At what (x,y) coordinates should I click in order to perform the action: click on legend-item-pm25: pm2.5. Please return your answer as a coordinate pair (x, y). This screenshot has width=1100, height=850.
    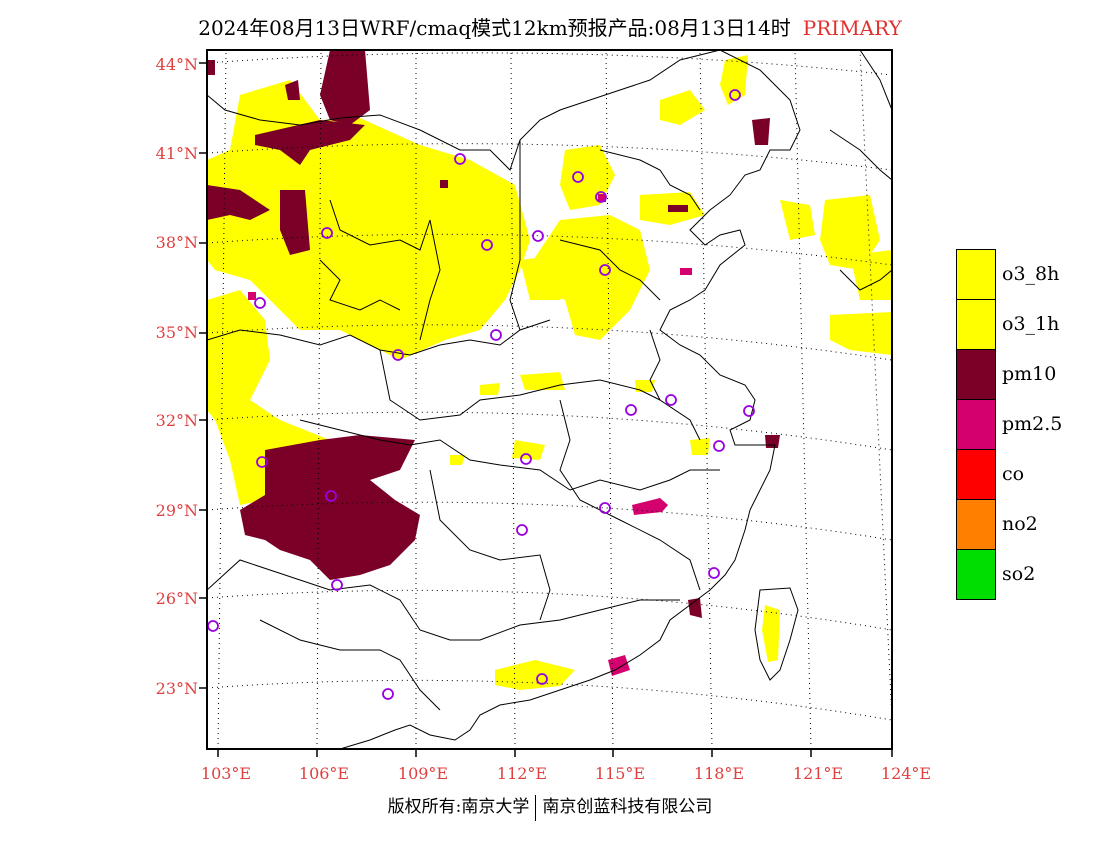
    Looking at the image, I should click on (1026, 424).